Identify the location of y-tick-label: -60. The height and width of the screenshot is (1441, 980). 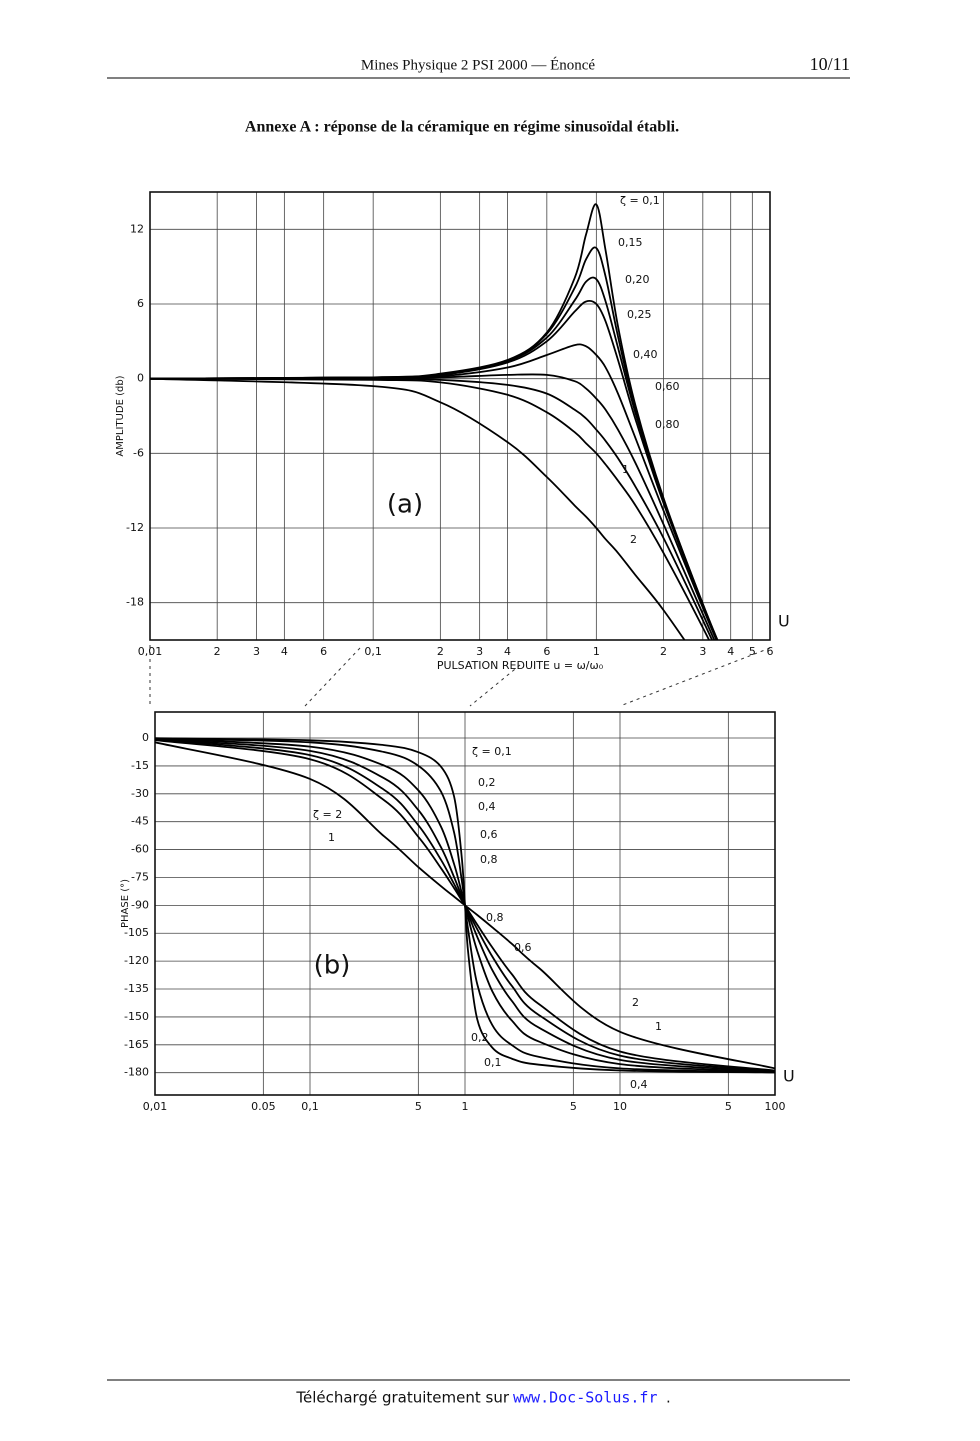
(140, 849).